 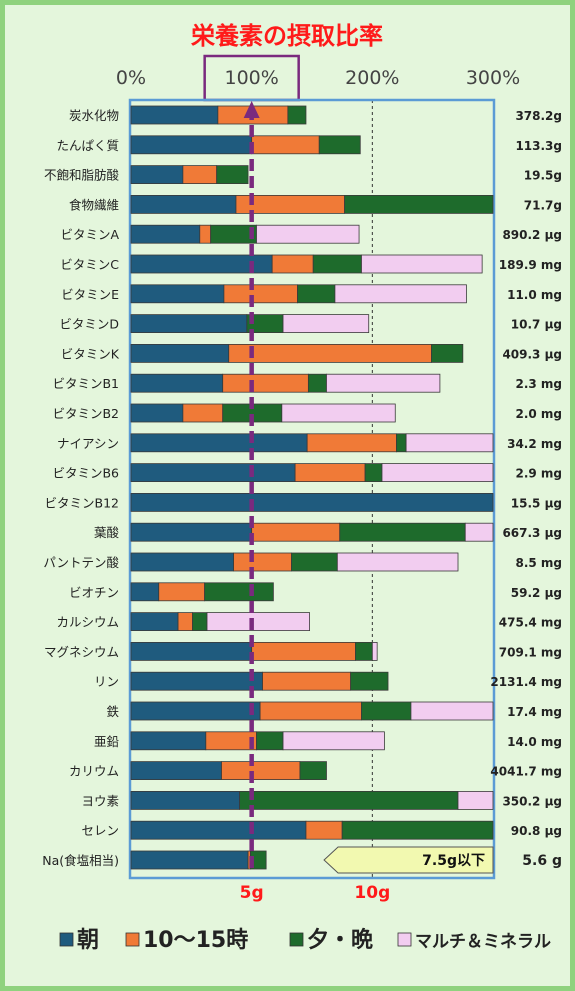 What do you see at coordinates (532, 235) in the screenshot?
I see `value-label: 890.2 μg` at bounding box center [532, 235].